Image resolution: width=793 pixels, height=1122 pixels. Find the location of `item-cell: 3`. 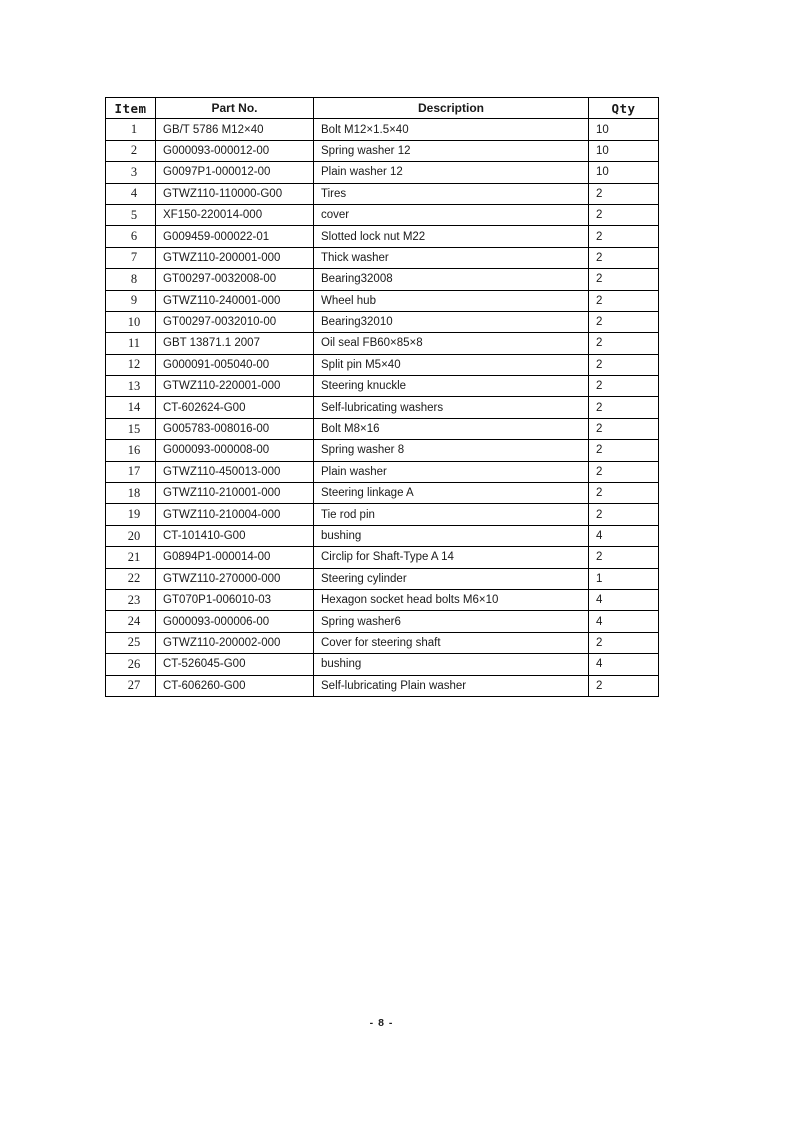

item-cell: 3 is located at coordinates (130, 172).